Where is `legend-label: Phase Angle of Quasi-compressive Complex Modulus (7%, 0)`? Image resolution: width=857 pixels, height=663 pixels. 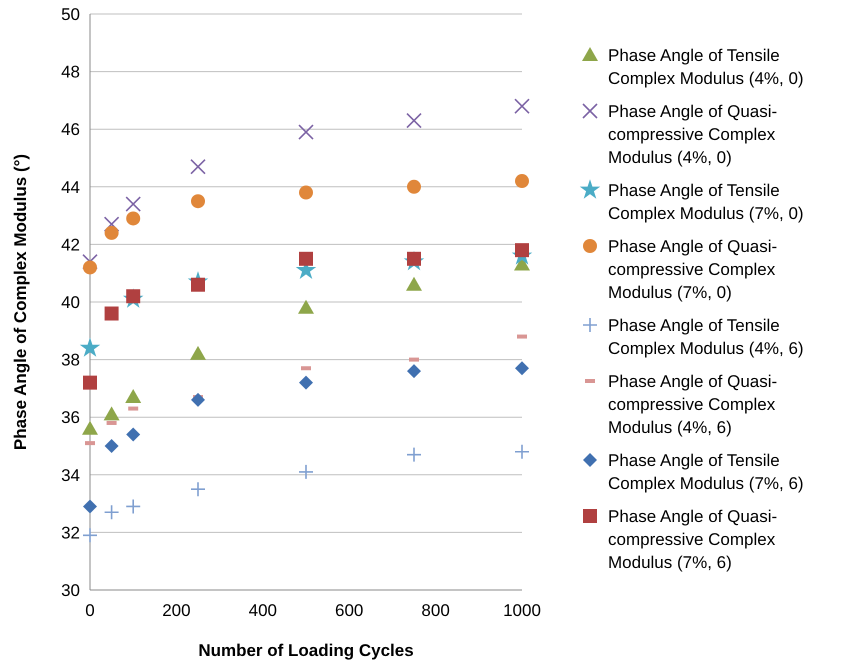 legend-label: Phase Angle of Quasi-compressive Complex Modulus (7%, 0) is located at coordinates (693, 269).